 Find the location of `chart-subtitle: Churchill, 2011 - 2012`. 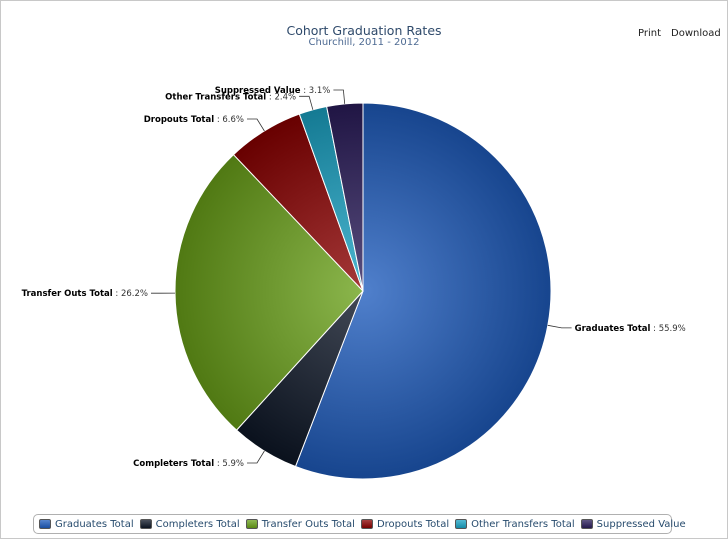

chart-subtitle: Churchill, 2011 - 2012 is located at coordinates (364, 42).